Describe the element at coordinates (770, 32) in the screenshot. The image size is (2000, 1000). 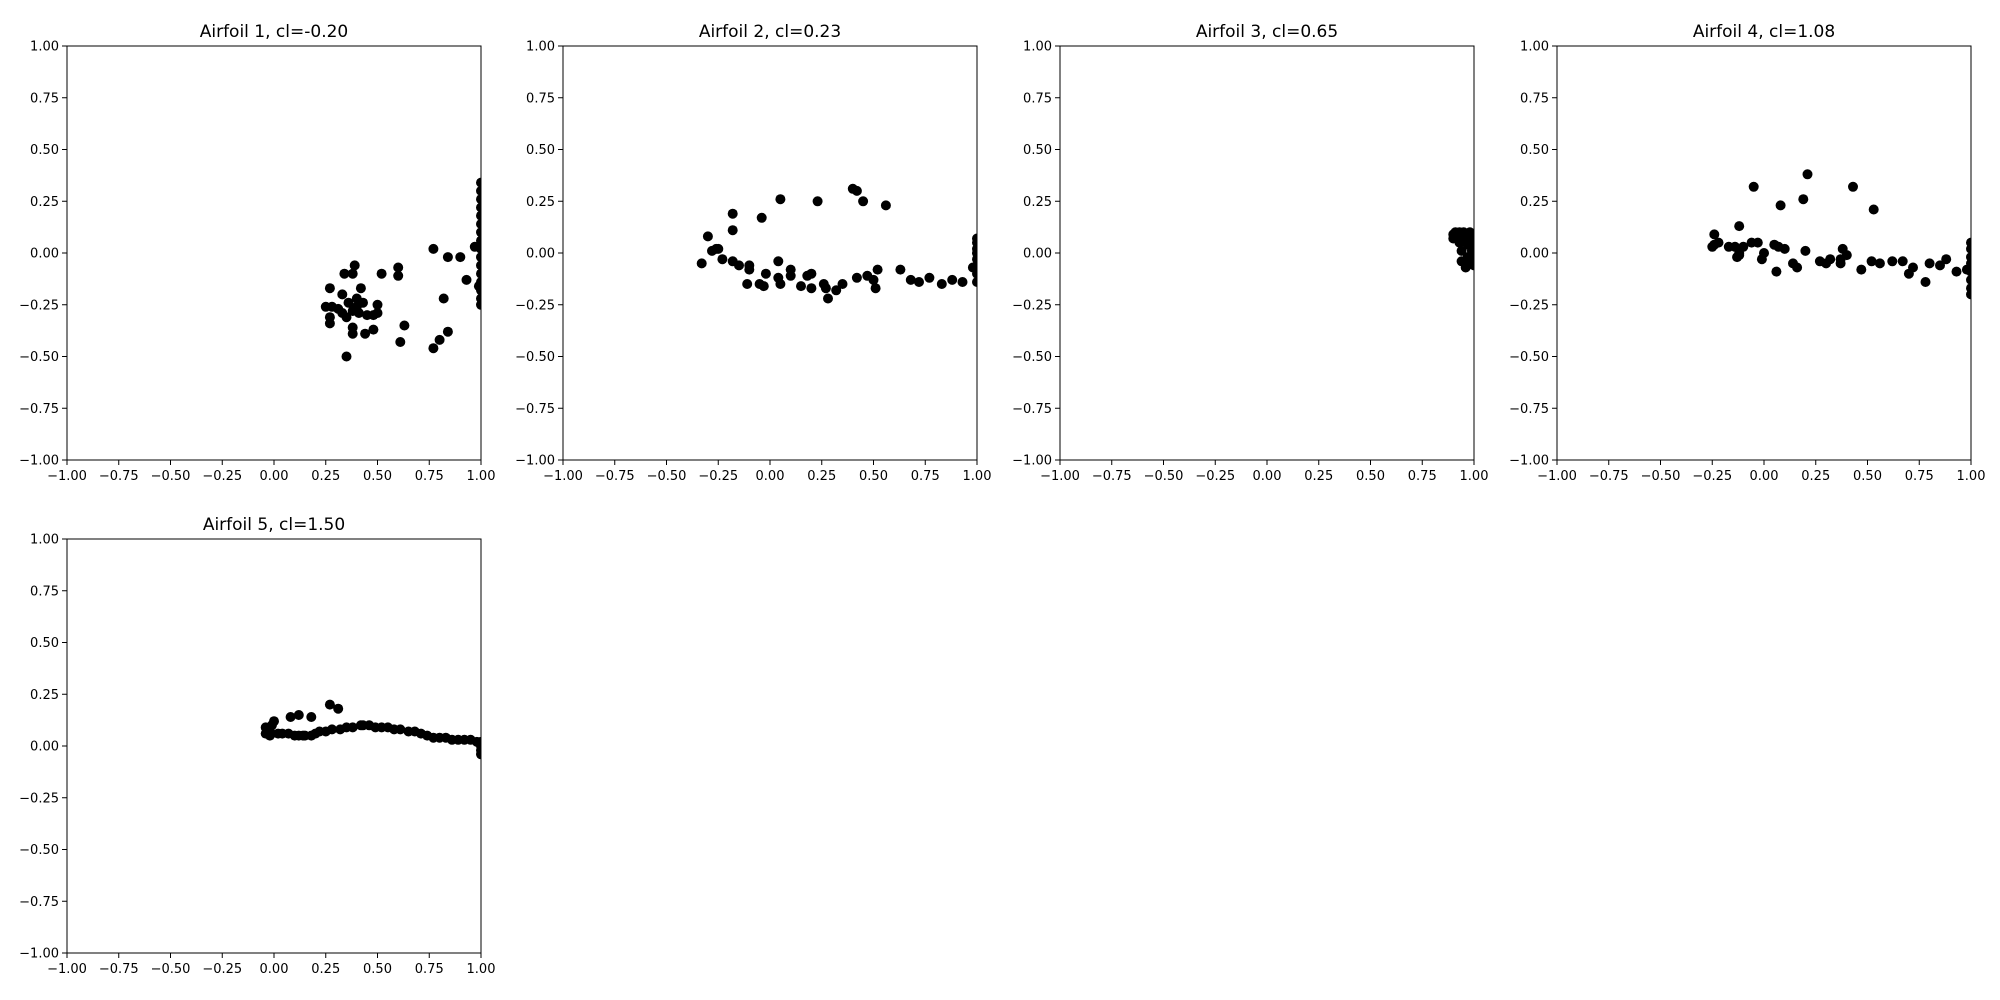
I see `subplot-title: Airfoil 2, cl=0.23` at that location.